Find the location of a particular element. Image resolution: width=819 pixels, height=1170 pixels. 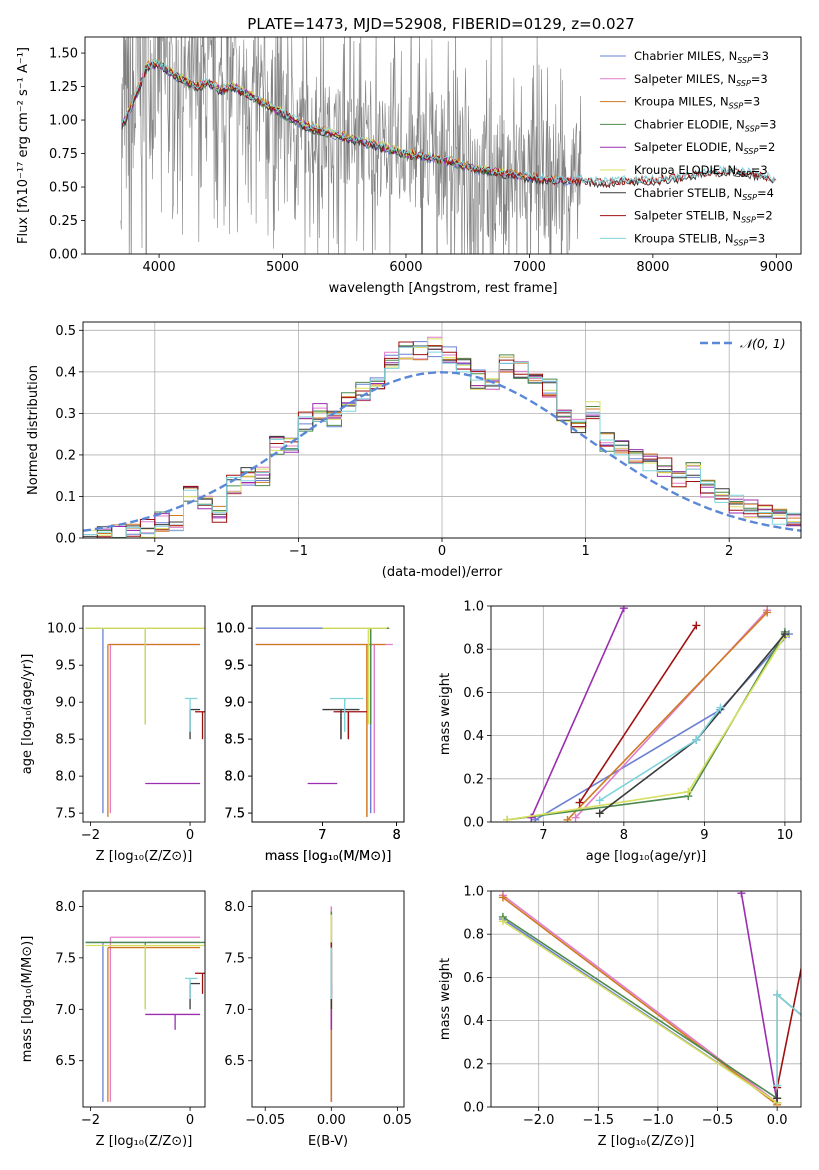

legend-label: Kroupa STELIB, NSSP=3 is located at coordinates (699, 239).